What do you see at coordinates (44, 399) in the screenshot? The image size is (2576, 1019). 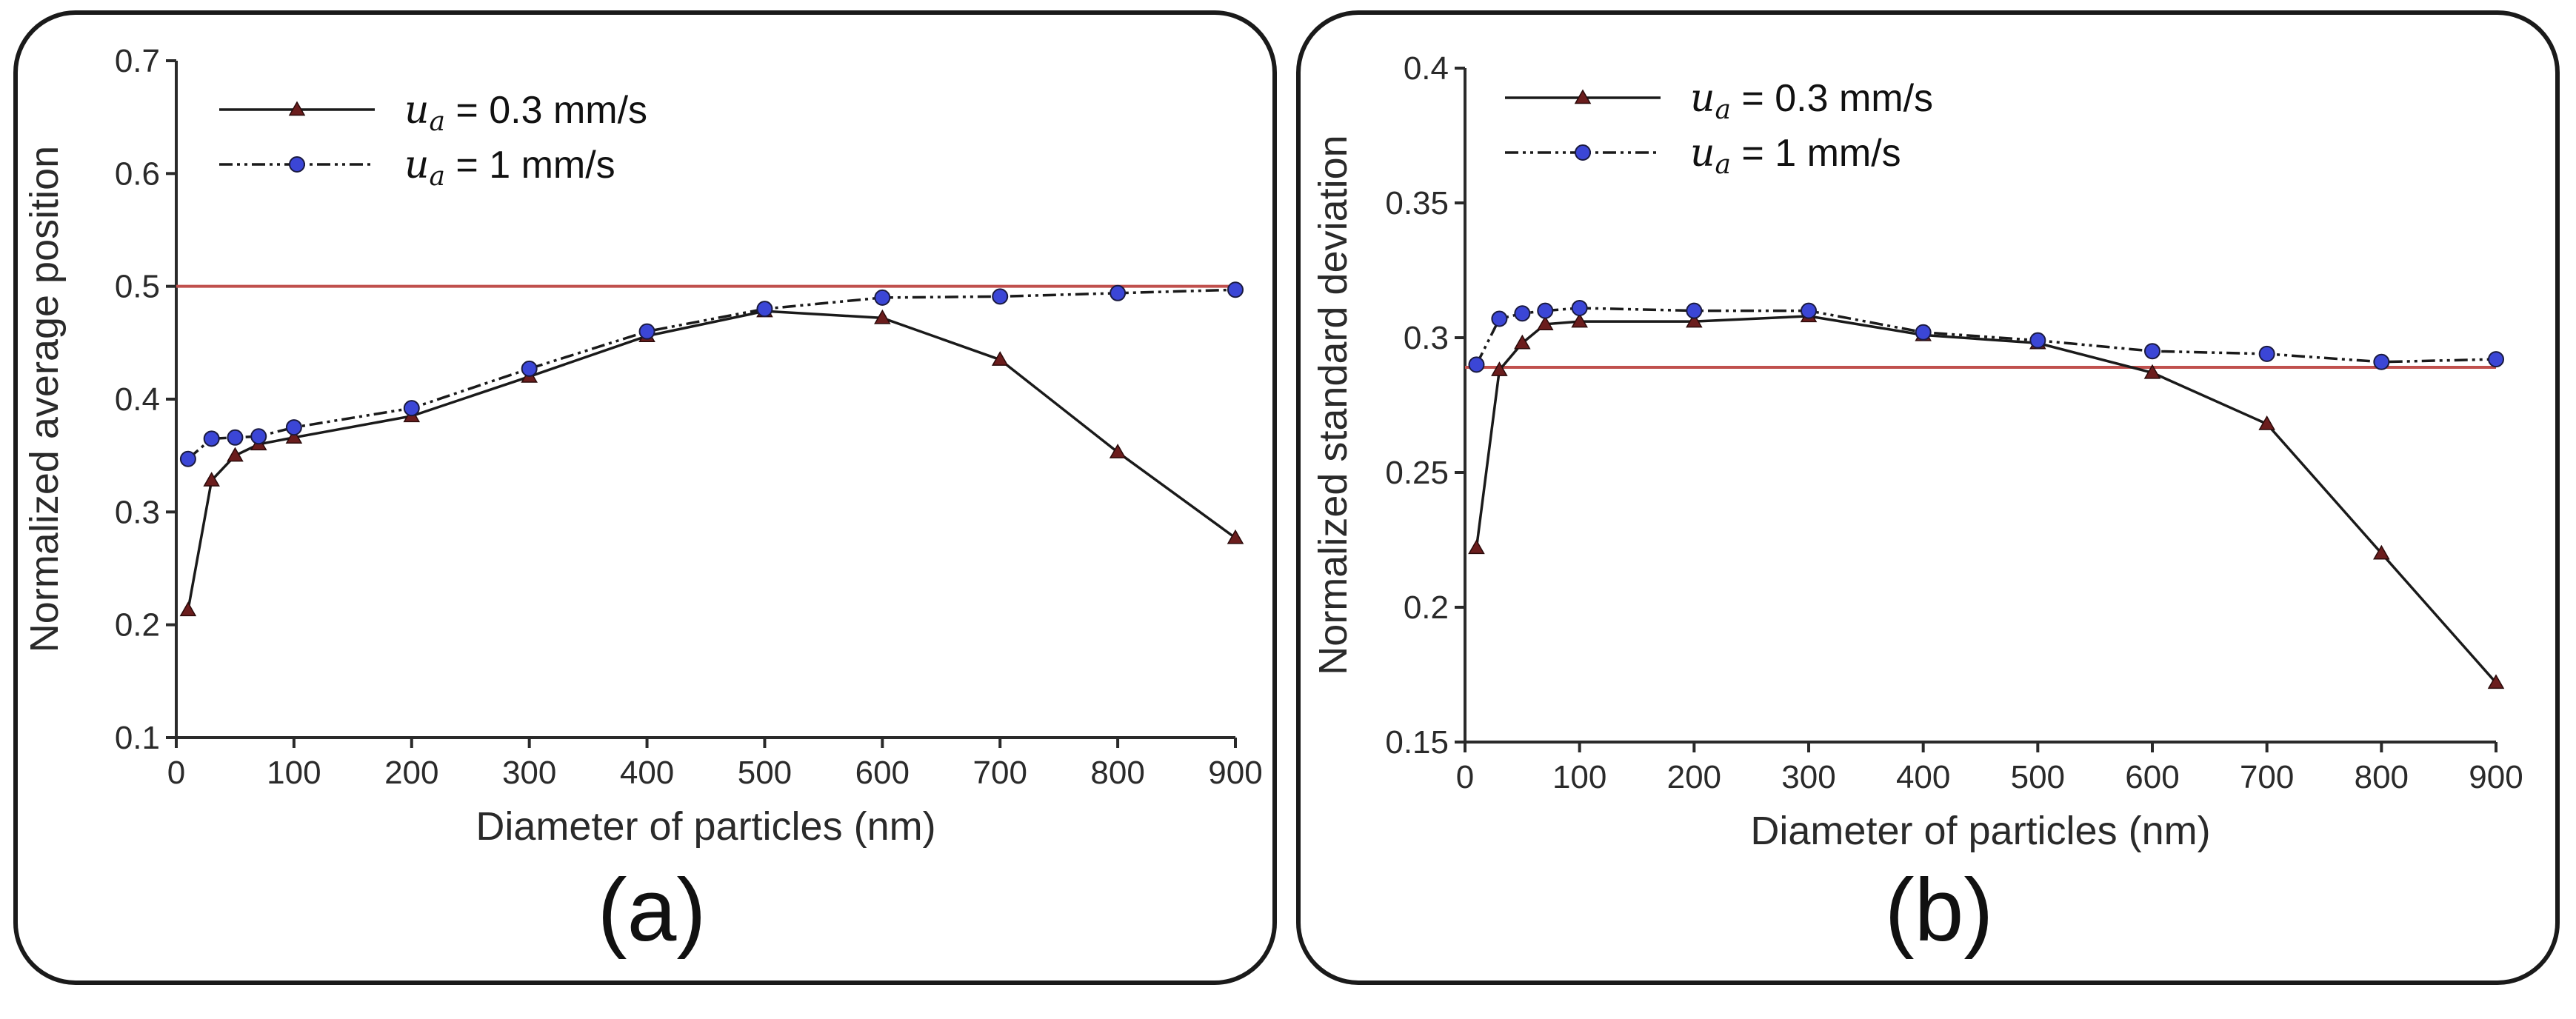 I see `y-axis-title: Normalized average position` at bounding box center [44, 399].